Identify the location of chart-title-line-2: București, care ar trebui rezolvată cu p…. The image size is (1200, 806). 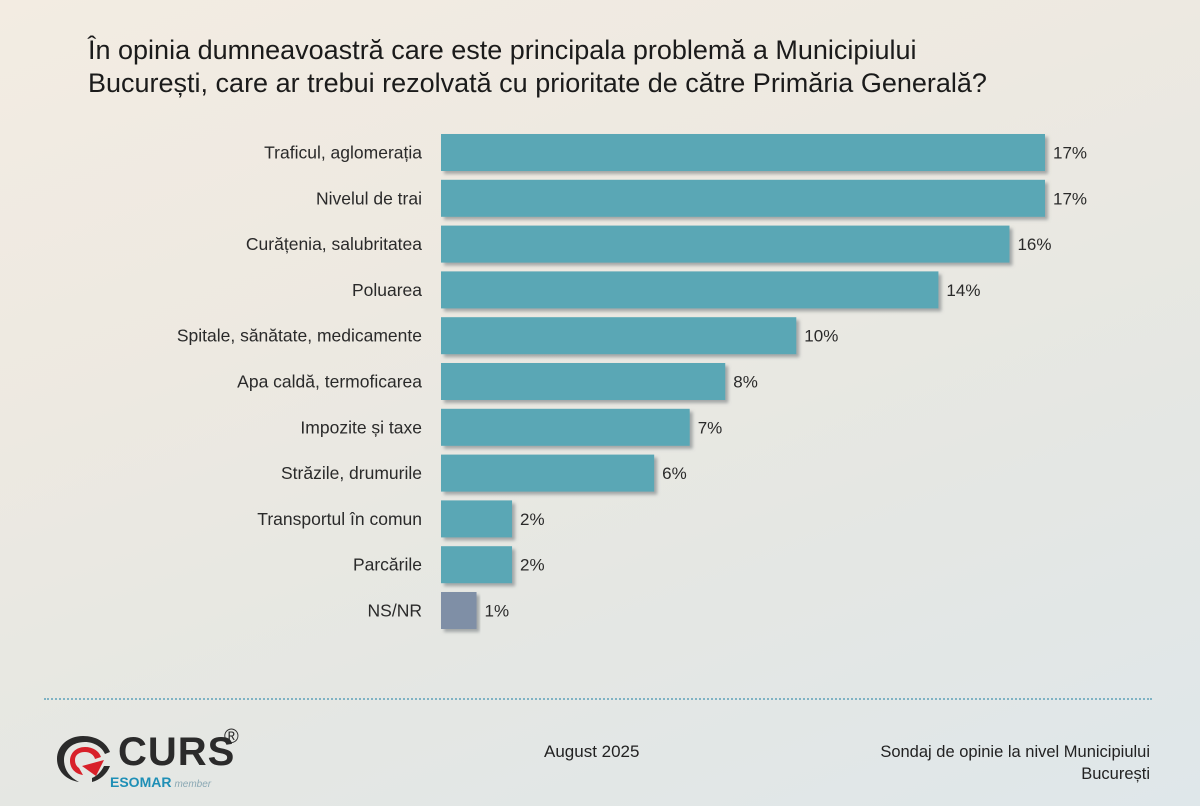
(537, 83).